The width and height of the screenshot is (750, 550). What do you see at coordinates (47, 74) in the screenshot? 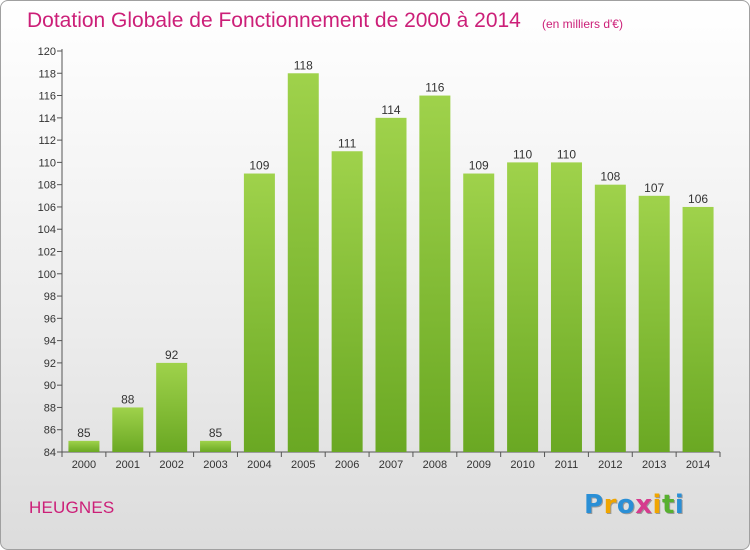
I see `y-tick-label: 118` at bounding box center [47, 74].